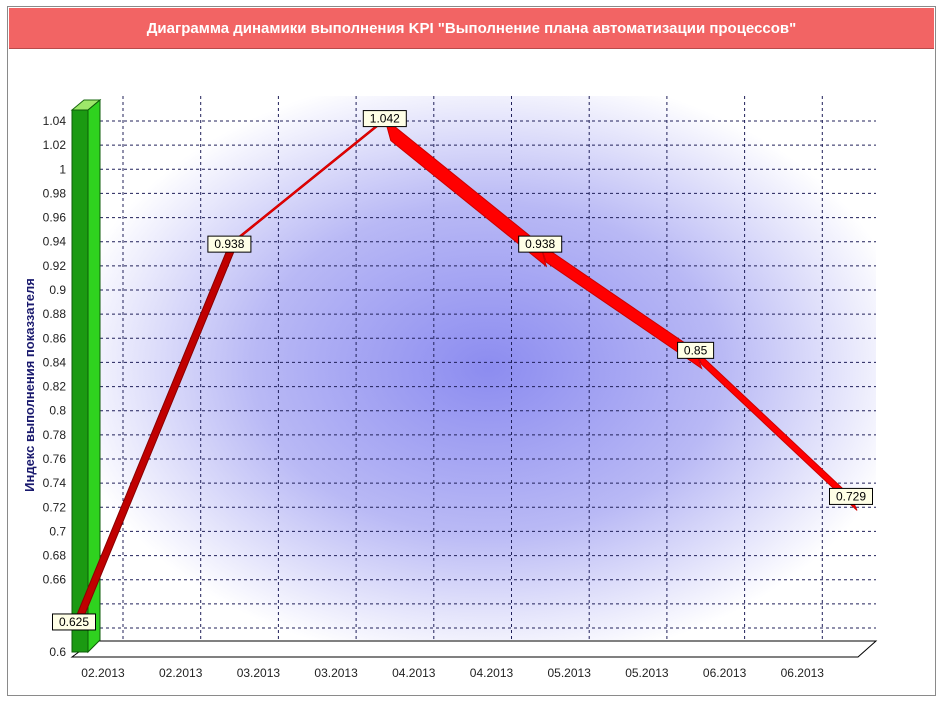 The width and height of the screenshot is (945, 709). I want to click on data-label: 0.729, so click(851, 496).